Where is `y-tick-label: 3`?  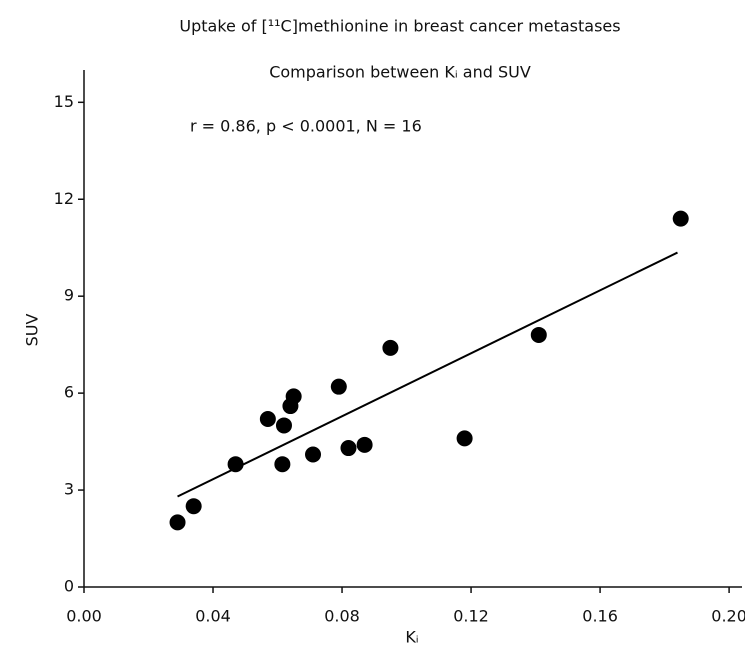 y-tick-label: 3 is located at coordinates (69, 489).